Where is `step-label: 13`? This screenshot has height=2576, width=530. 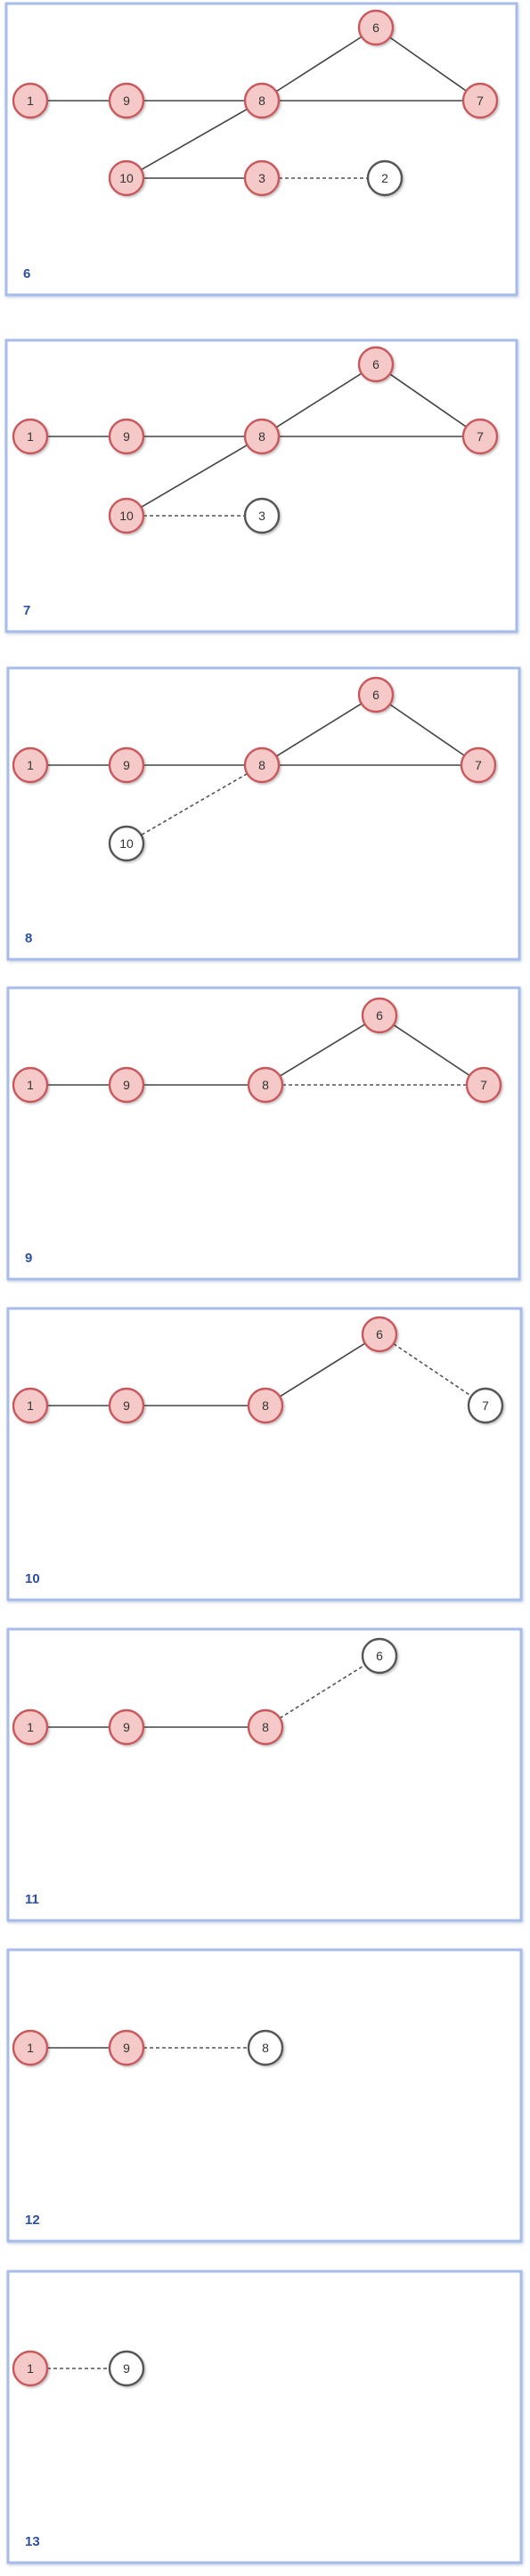
step-label: 13 is located at coordinates (33, 2542).